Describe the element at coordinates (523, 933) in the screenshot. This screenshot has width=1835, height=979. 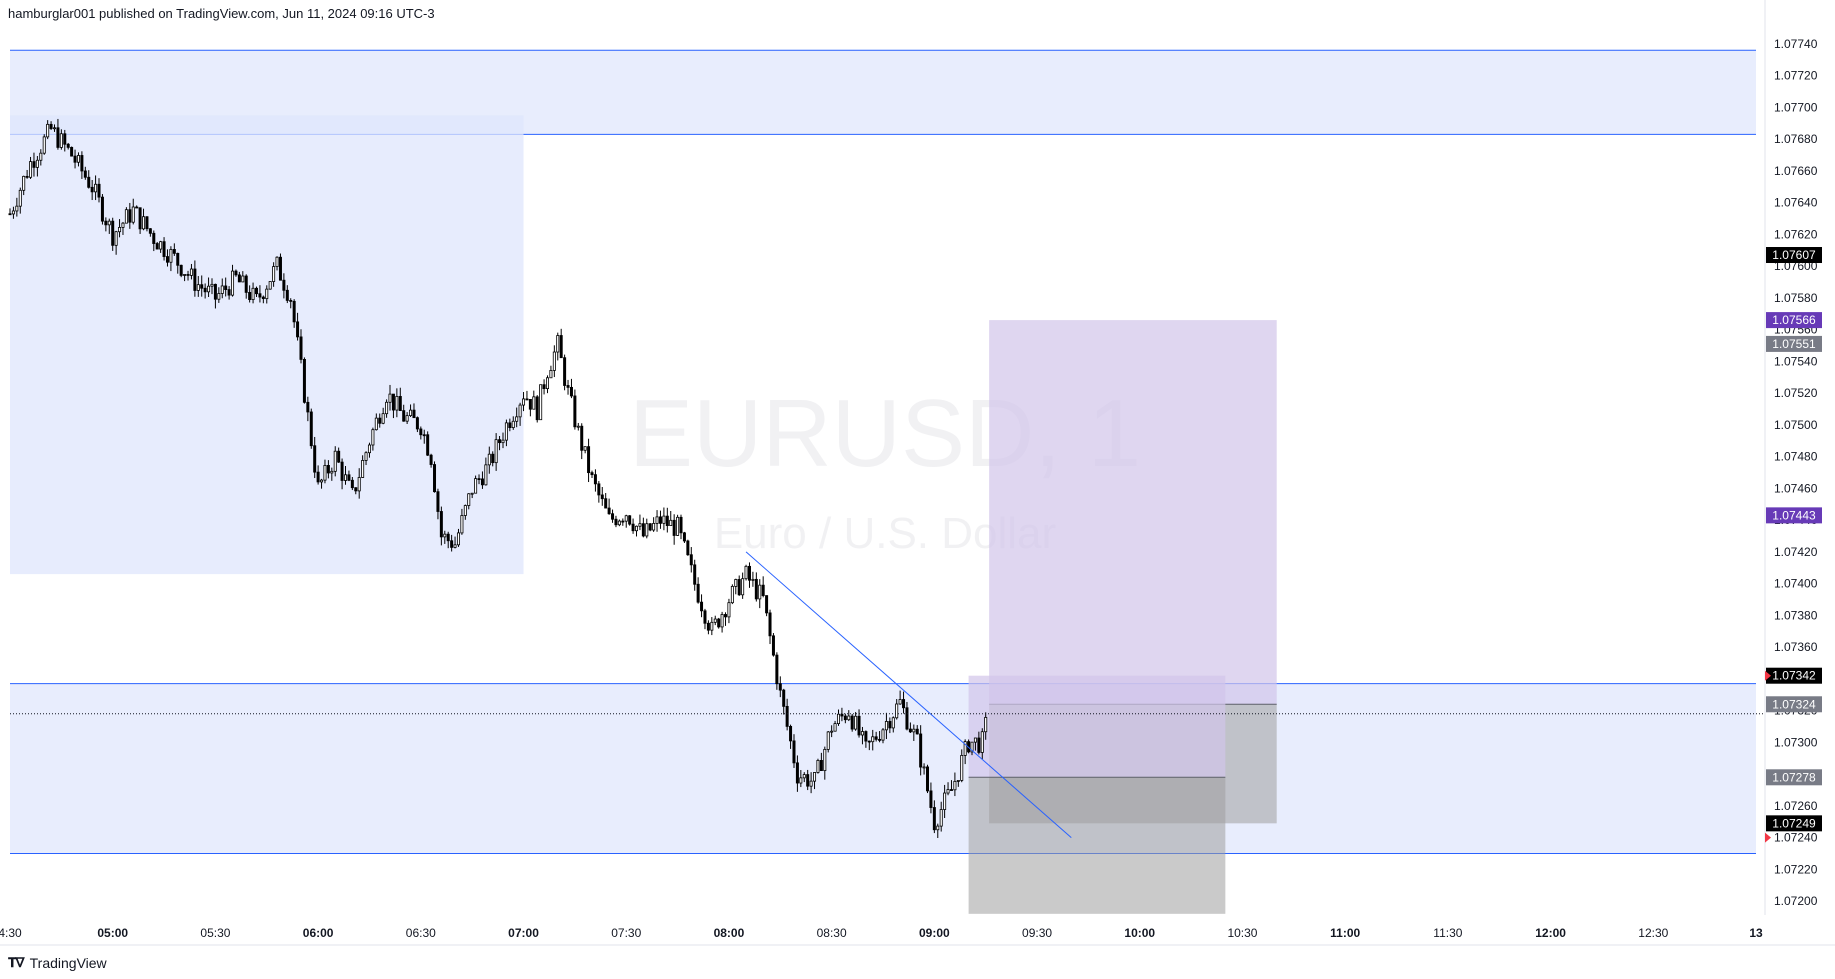
I see `x-tick-label: 07:00` at that location.